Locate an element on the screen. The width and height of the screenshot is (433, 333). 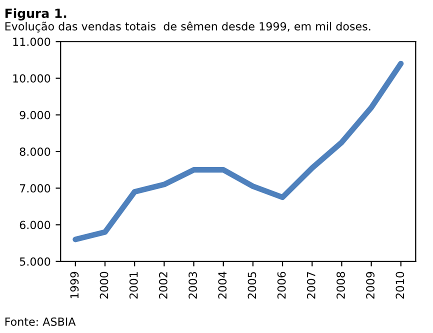
y-tick-label: 9.000 is located at coordinates (35, 115).